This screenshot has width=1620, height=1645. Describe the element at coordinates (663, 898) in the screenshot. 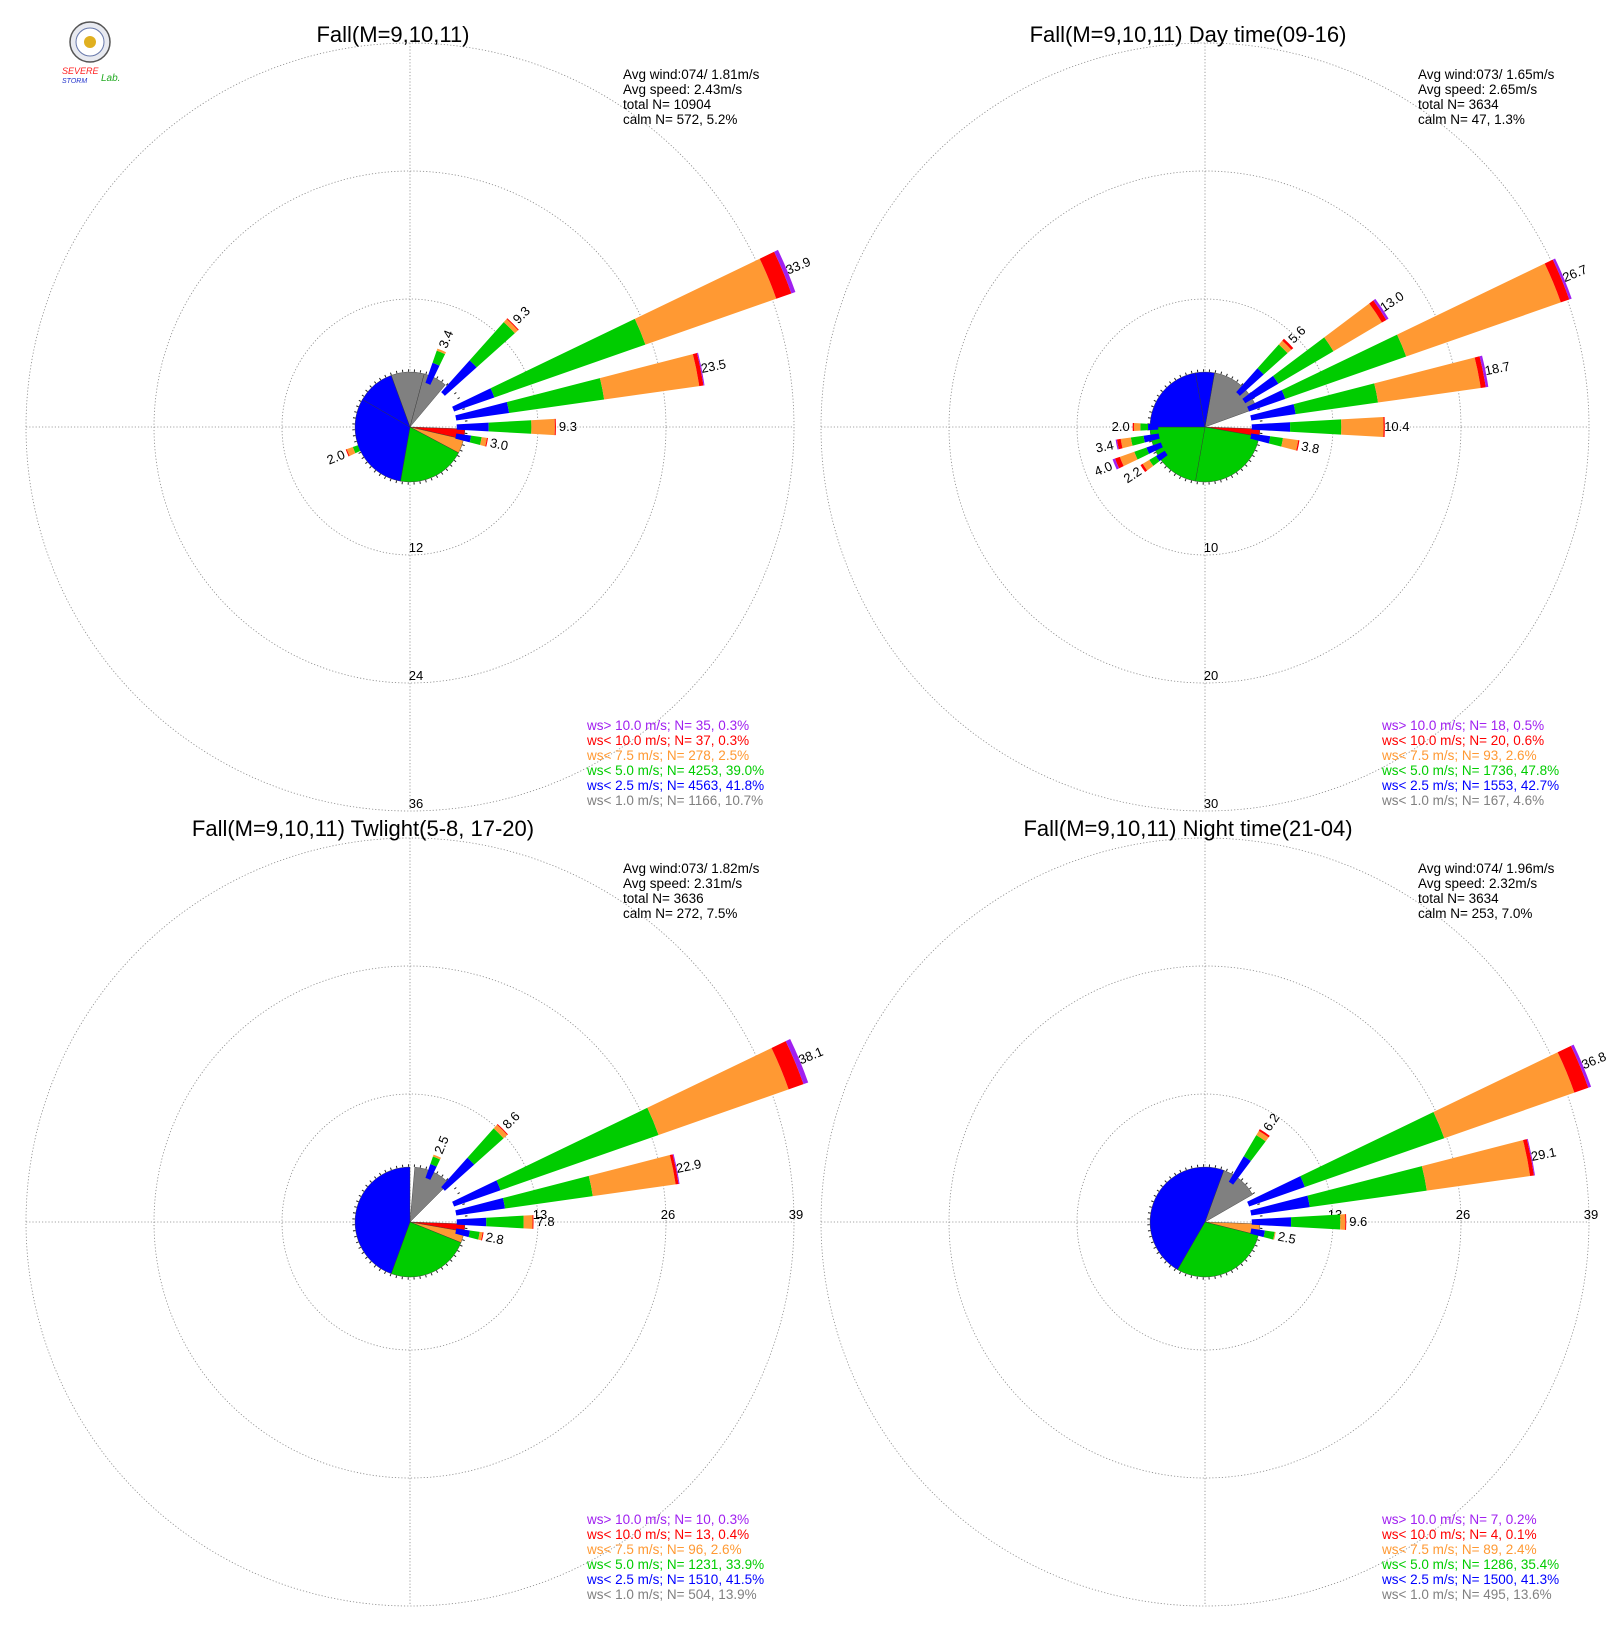

I see `stat-total-n: total N= 3636` at that location.